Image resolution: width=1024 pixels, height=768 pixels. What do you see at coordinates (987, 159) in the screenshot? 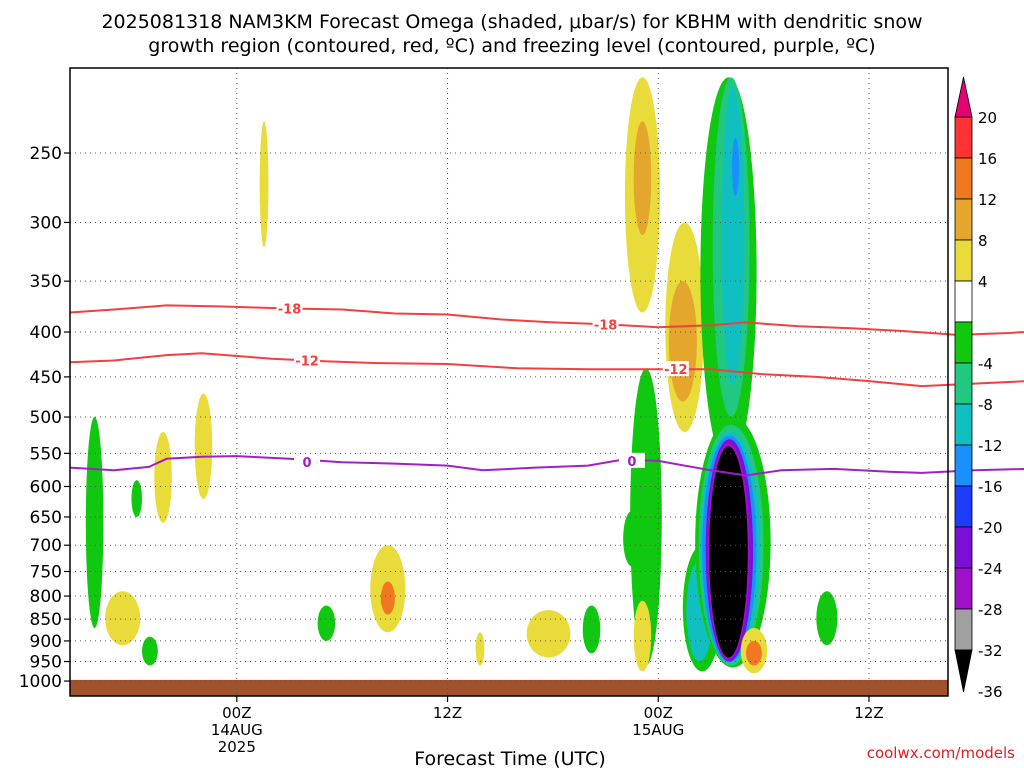
I see `colorbar-label-1: 16` at bounding box center [987, 159].